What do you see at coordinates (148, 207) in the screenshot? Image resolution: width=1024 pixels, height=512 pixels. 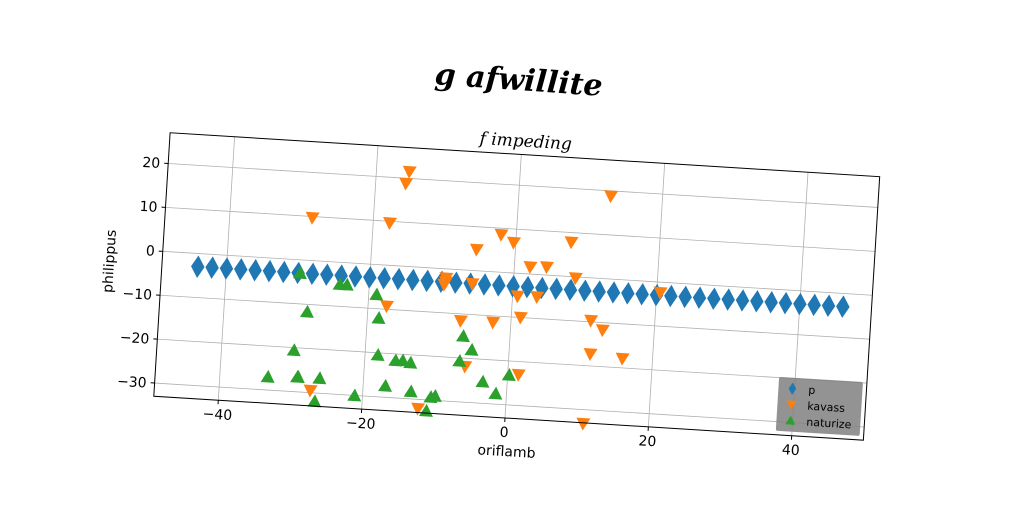 I see `y-tick-label: 10` at bounding box center [148, 207].